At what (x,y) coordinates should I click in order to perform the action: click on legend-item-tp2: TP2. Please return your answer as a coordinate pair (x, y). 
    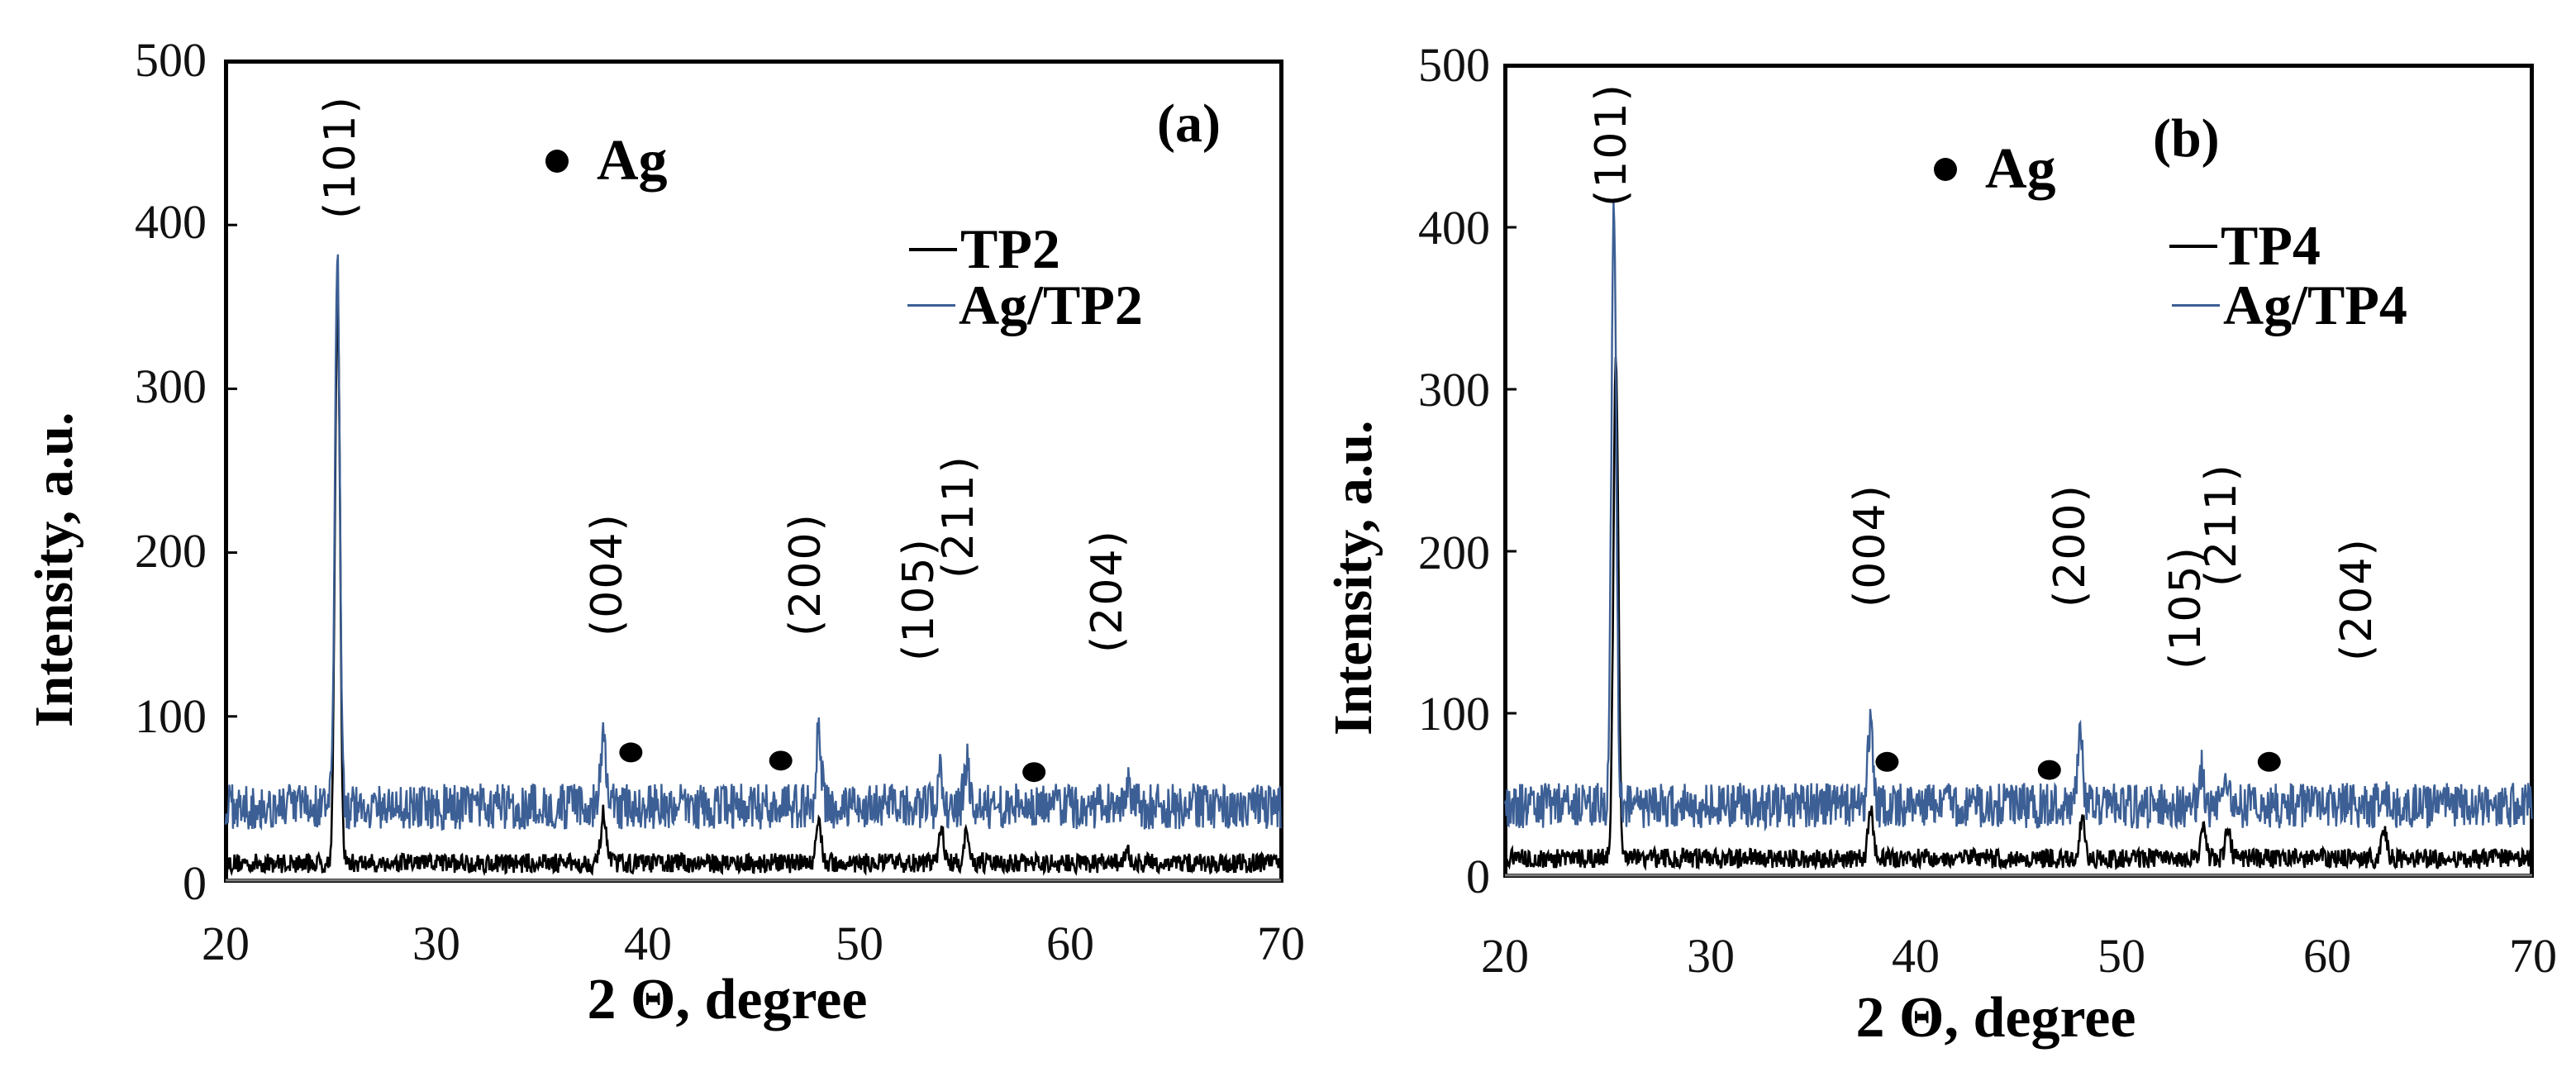
    Looking at the image, I should click on (985, 250).